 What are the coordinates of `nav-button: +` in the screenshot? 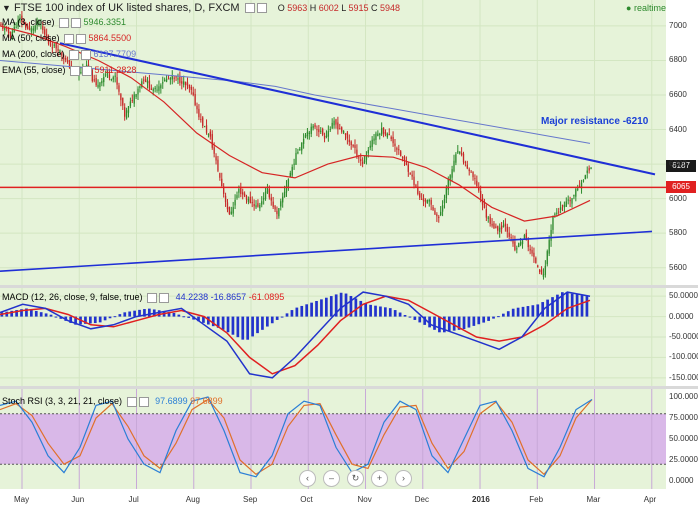 It's located at (379, 478).